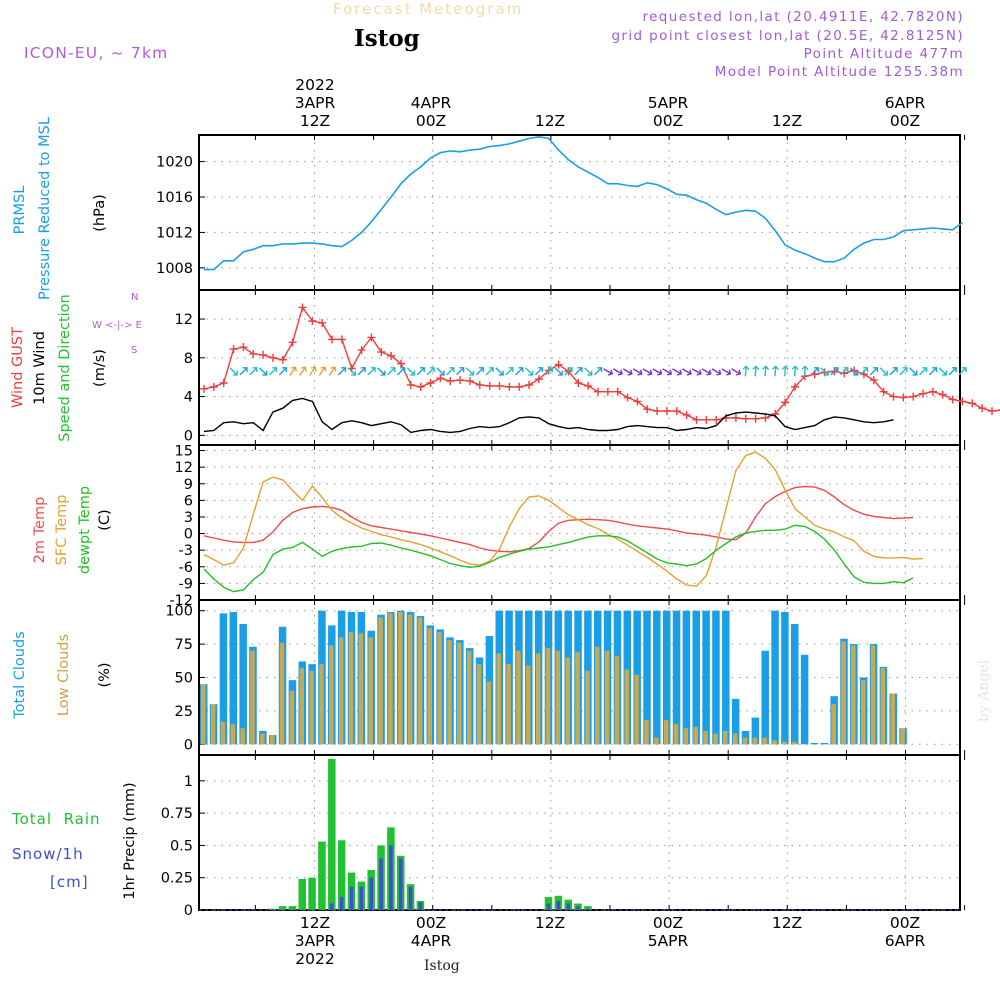 This screenshot has height=1000, width=1000. What do you see at coordinates (184, 468) in the screenshot?
I see `y-tick-label: 12` at bounding box center [184, 468].